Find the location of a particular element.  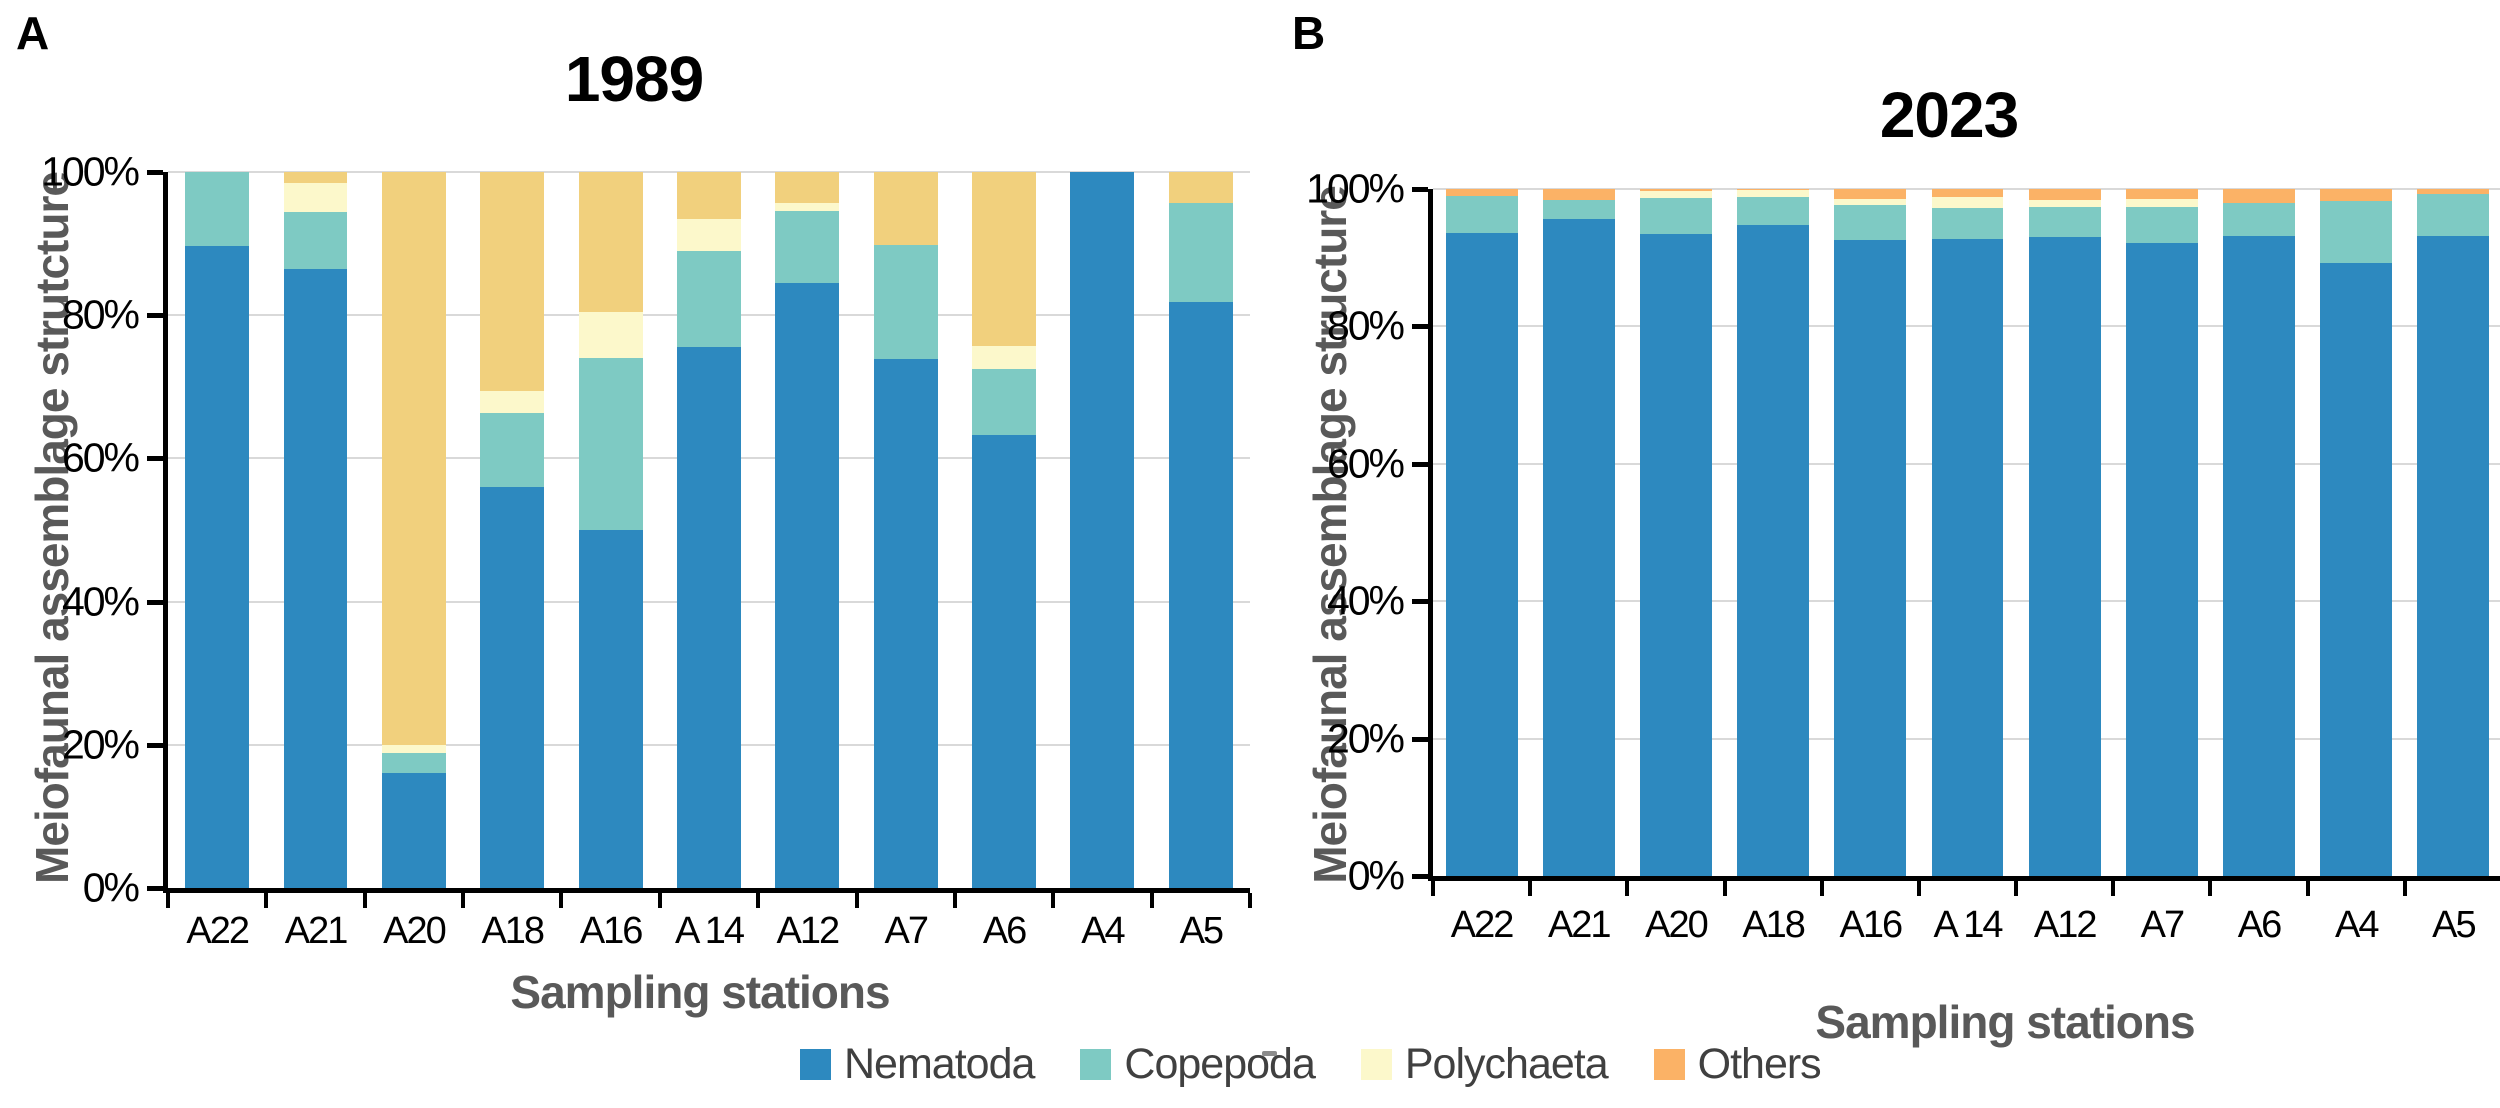

segment-nematoda-A4 is located at coordinates (2356, 569).